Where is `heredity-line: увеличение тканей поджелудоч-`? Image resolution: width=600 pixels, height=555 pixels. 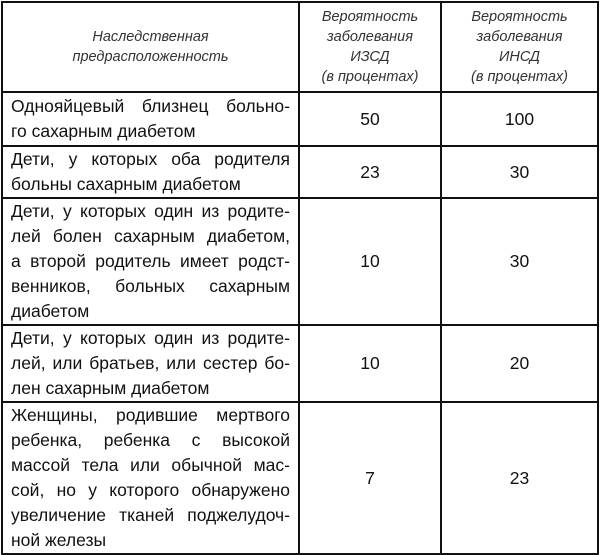
heredity-line: увеличение тканей поджелудоч- is located at coordinates (150, 515).